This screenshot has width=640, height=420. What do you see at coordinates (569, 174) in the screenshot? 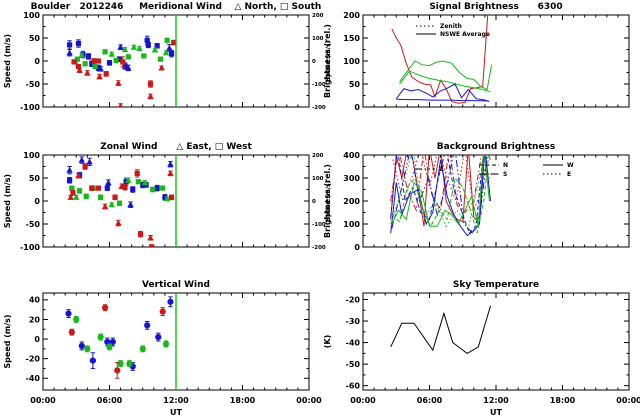
I see `axis-text: E` at bounding box center [569, 174].